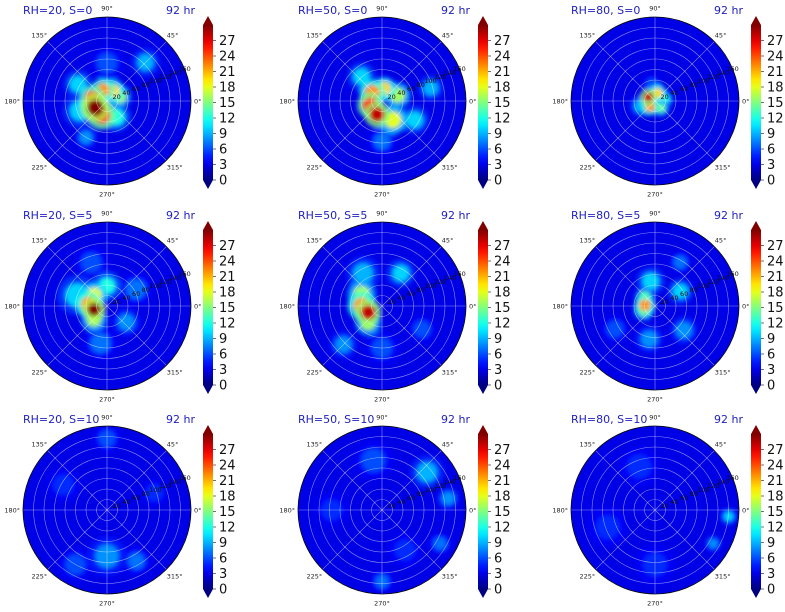 This screenshot has height=612, width=785. What do you see at coordinates (315, 36) in the screenshot?
I see `angle-tick-label: 135°` at bounding box center [315, 36].